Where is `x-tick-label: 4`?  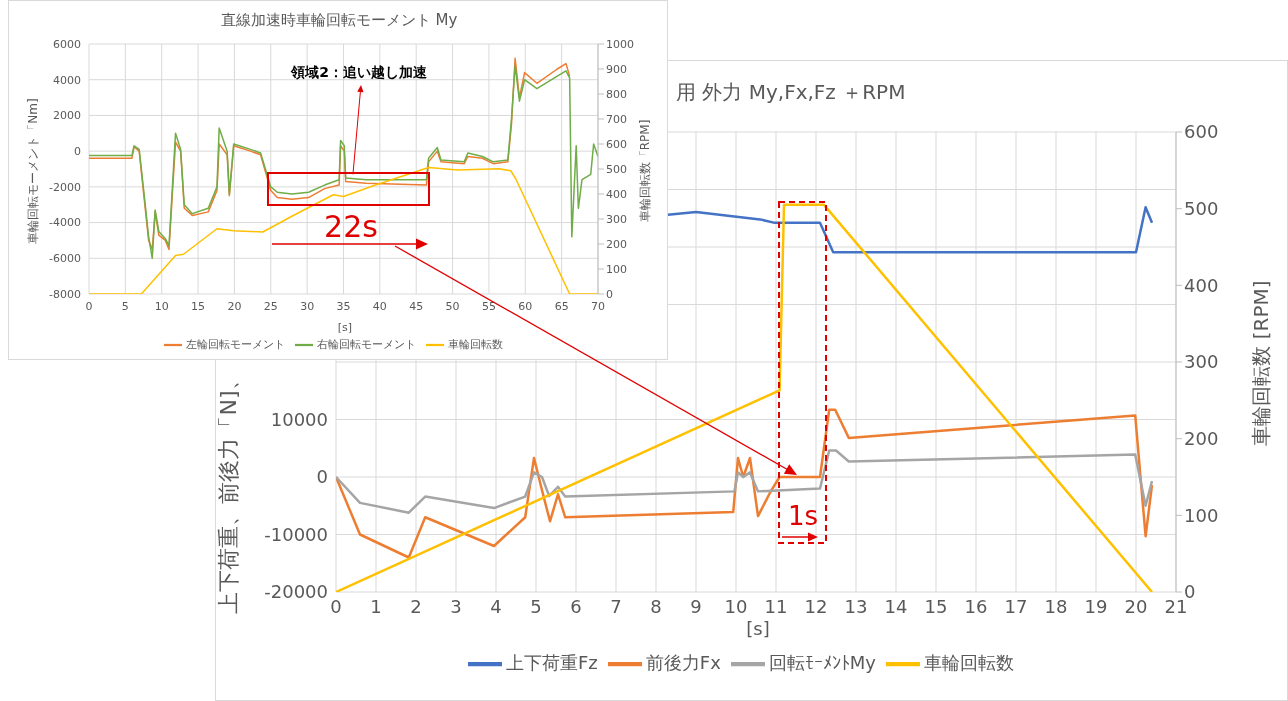
x-tick-label: 4 is located at coordinates (496, 606).